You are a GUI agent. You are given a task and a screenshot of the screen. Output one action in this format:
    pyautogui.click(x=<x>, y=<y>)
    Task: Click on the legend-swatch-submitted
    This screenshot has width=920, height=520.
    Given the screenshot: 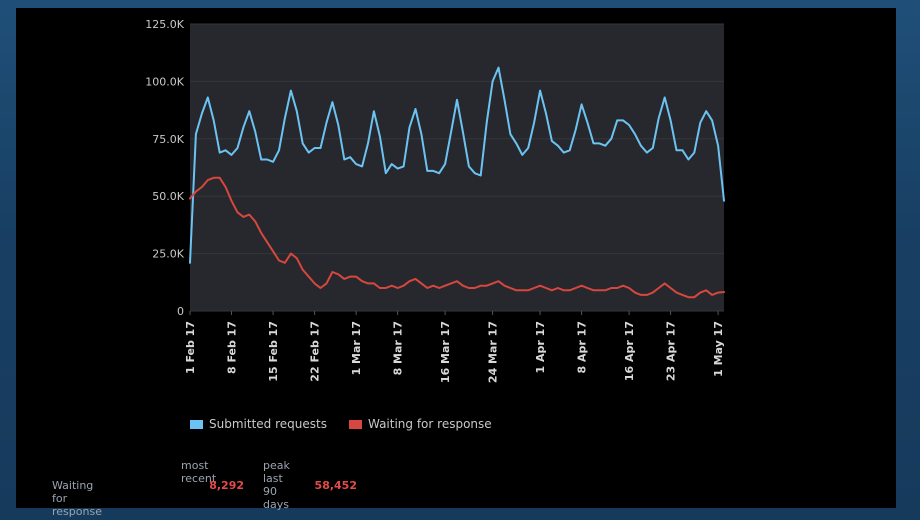 What is the action you would take?
    pyautogui.click(x=196, y=424)
    